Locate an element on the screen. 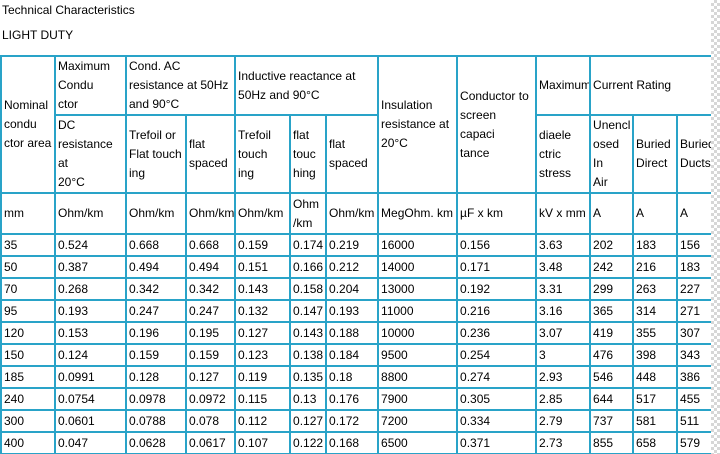 Image resolution: width=720 pixels, height=454 pixels. data-cell: 0.342 is located at coordinates (210, 289).